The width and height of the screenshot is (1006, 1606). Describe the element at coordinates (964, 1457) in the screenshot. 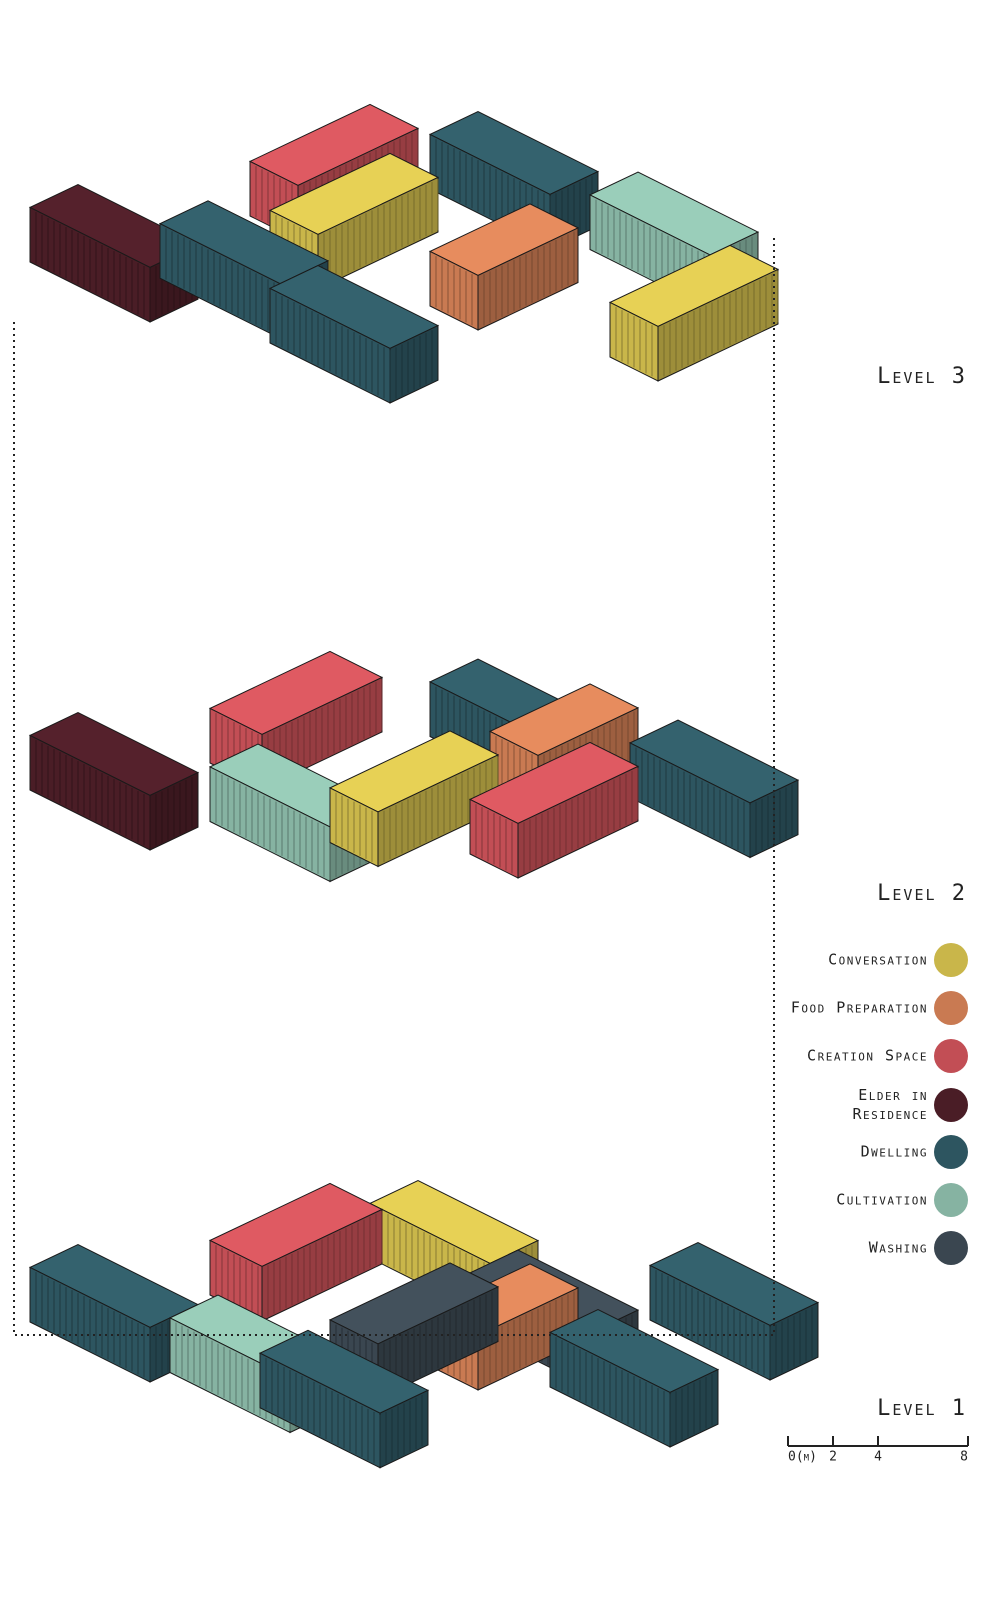

I see `scale-label: 8` at that location.